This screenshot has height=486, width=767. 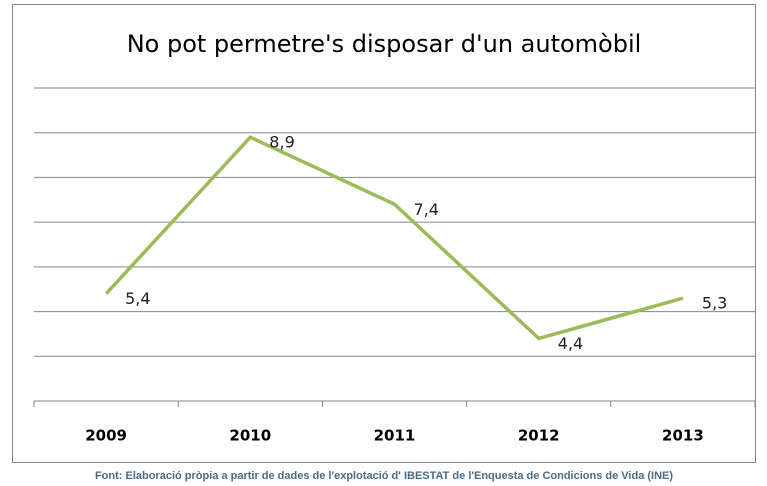 What do you see at coordinates (426, 209) in the screenshot?
I see `data-label: 7,4` at bounding box center [426, 209].